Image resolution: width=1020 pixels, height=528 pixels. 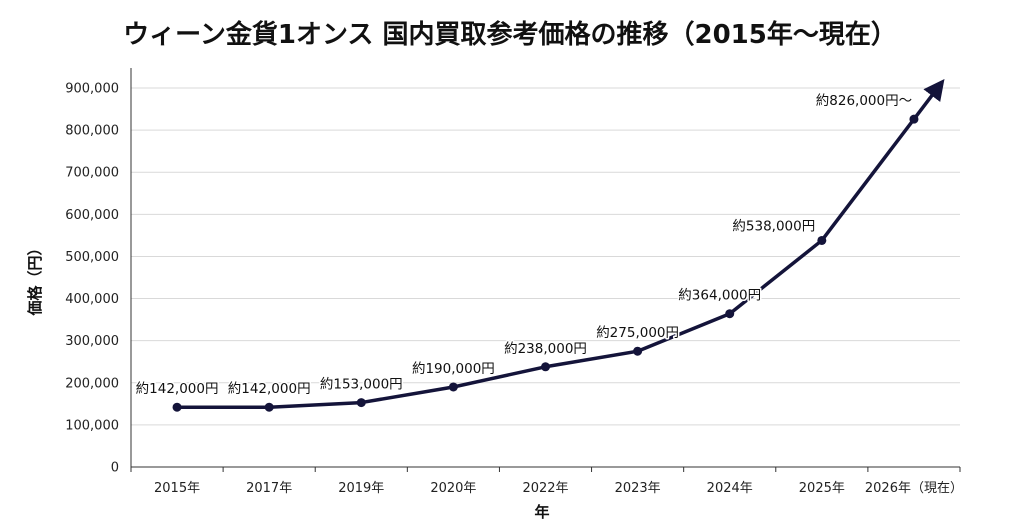 I want to click on x-axis-title: 年, so click(x=541, y=512).